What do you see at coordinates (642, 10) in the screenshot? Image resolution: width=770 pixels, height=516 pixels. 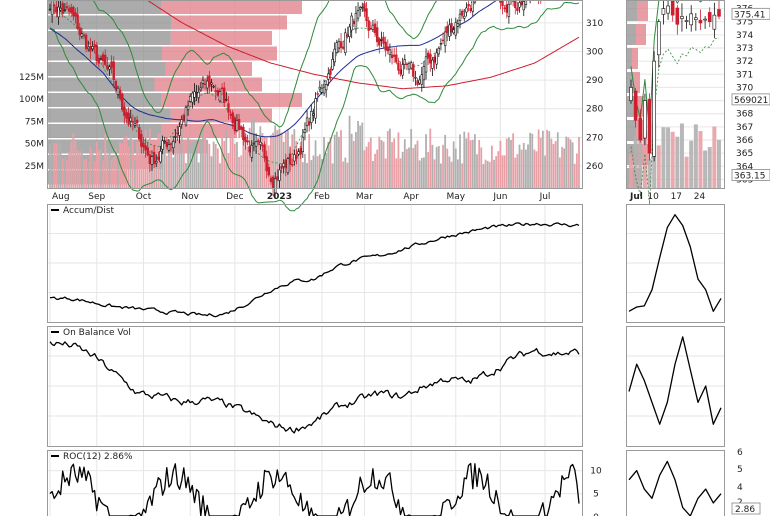 I see `inset-pbv-bar` at bounding box center [642, 10].